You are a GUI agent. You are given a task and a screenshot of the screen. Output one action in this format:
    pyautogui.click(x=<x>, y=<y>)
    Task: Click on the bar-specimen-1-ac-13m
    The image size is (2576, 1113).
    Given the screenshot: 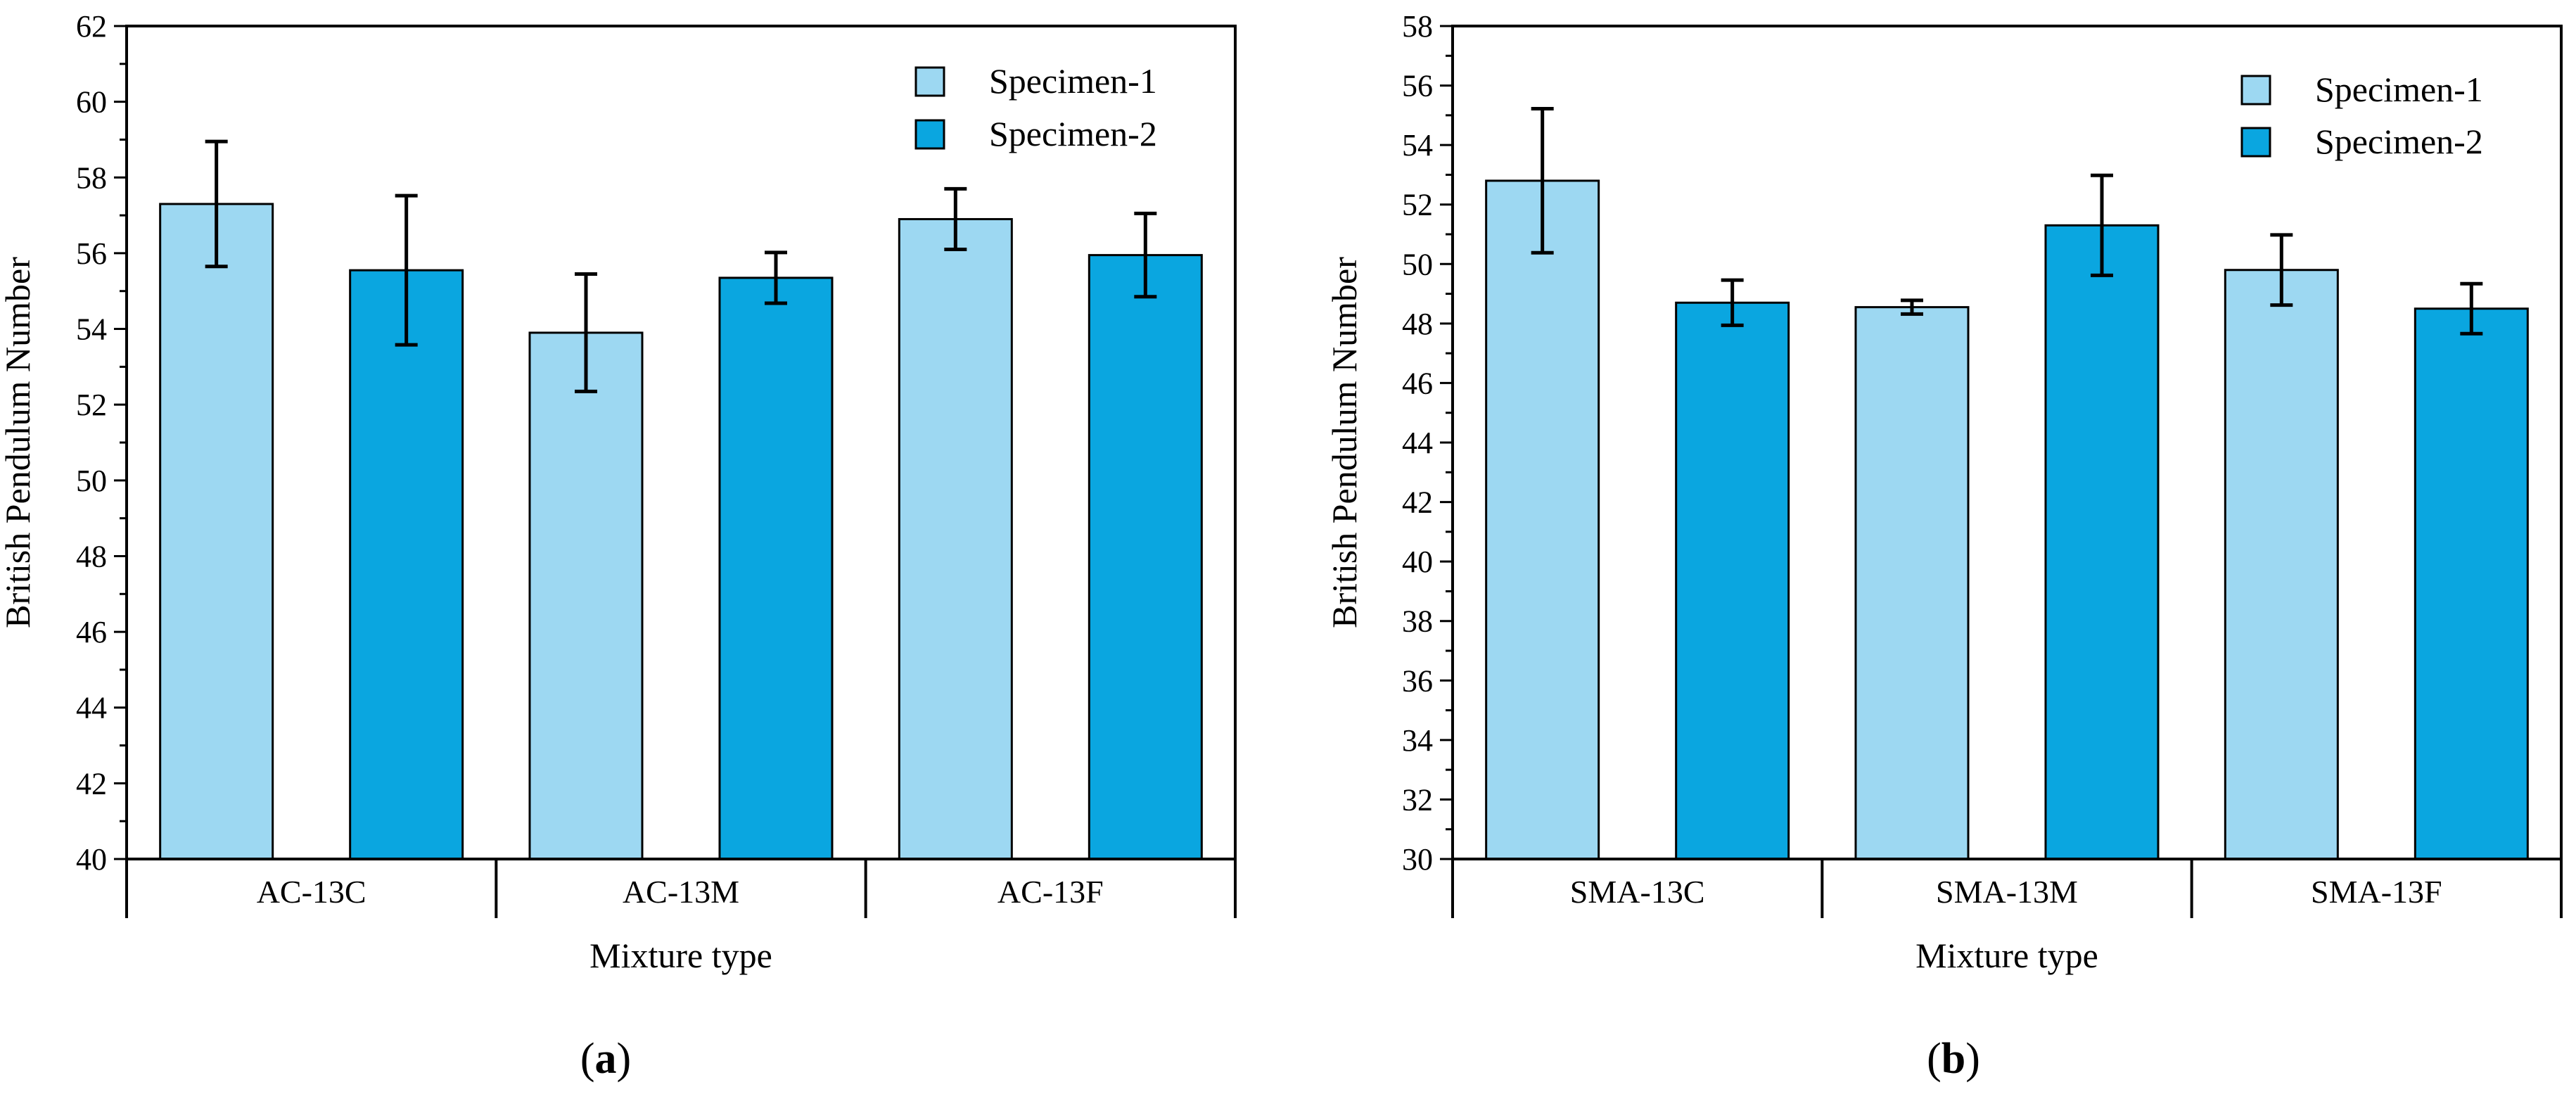 What is the action you would take?
    pyautogui.click(x=586, y=595)
    